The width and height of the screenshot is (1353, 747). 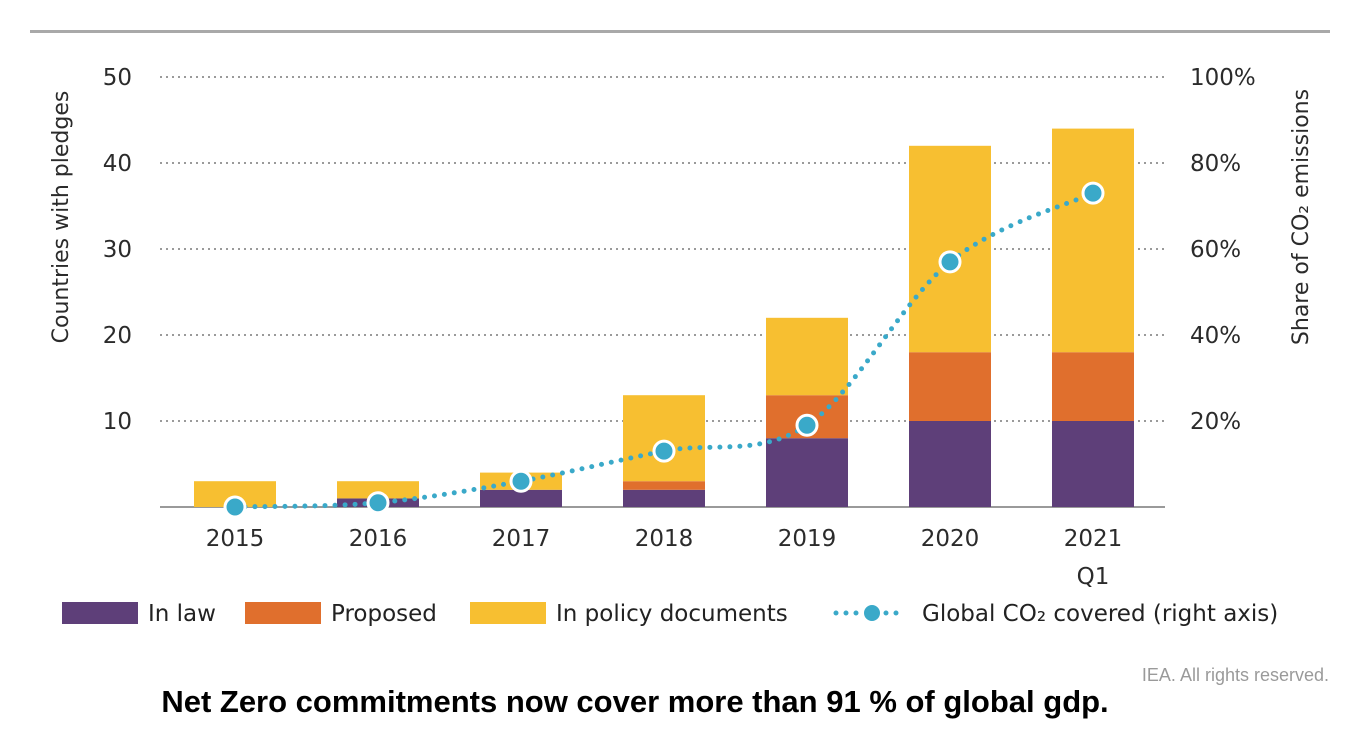 What do you see at coordinates (1100, 614) in the screenshot?
I see `legend-label: Global CO₂ covered (right axis)` at bounding box center [1100, 614].